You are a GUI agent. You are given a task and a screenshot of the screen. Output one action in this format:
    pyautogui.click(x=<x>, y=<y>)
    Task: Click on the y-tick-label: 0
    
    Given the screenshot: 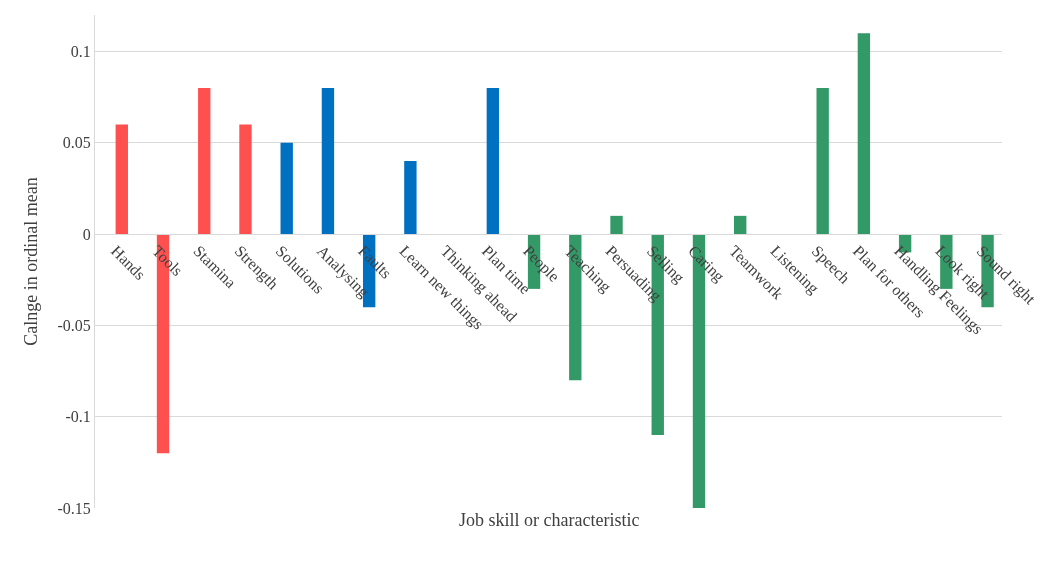 What is the action you would take?
    pyautogui.click(x=86, y=234)
    